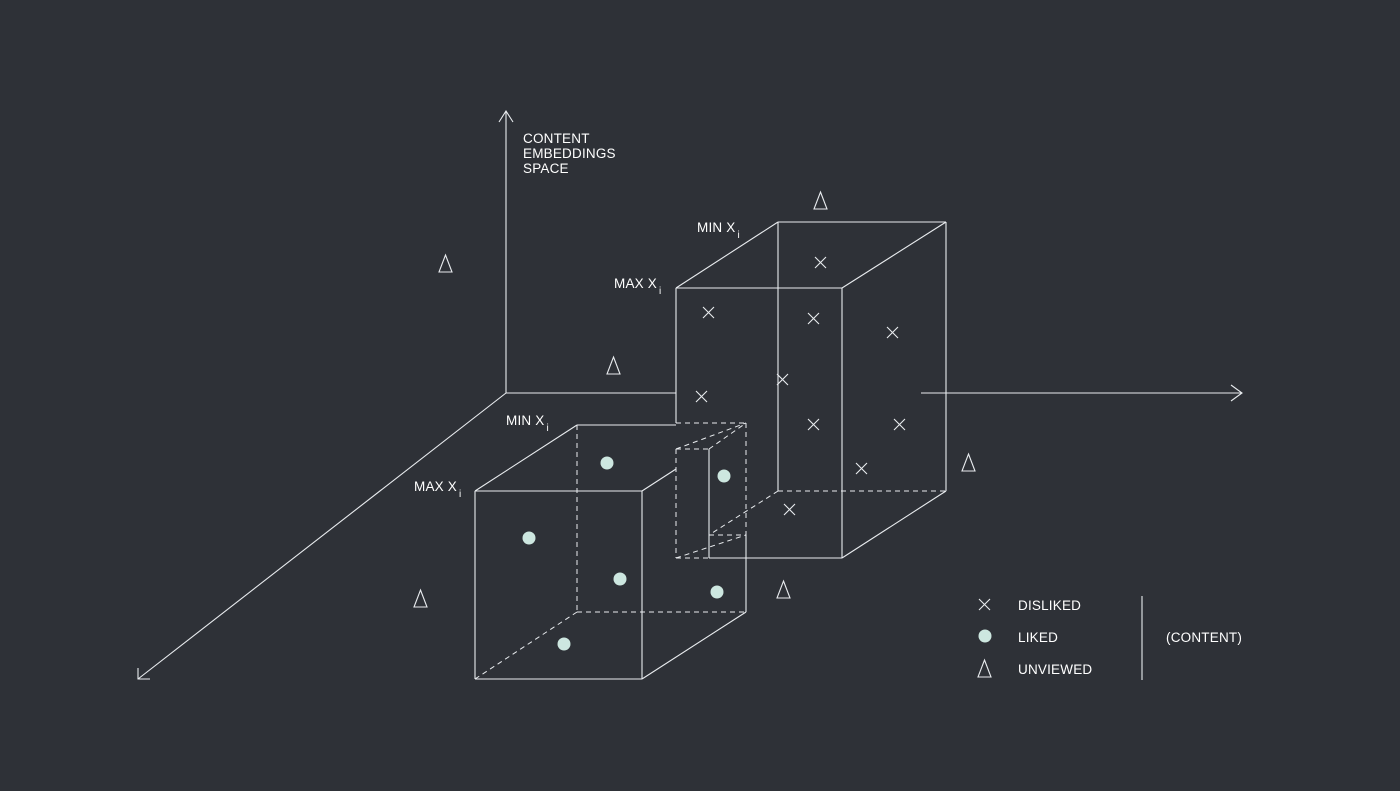  Describe the element at coordinates (437, 489) in the screenshot. I see `lower-max-label: MAX Xi` at that location.